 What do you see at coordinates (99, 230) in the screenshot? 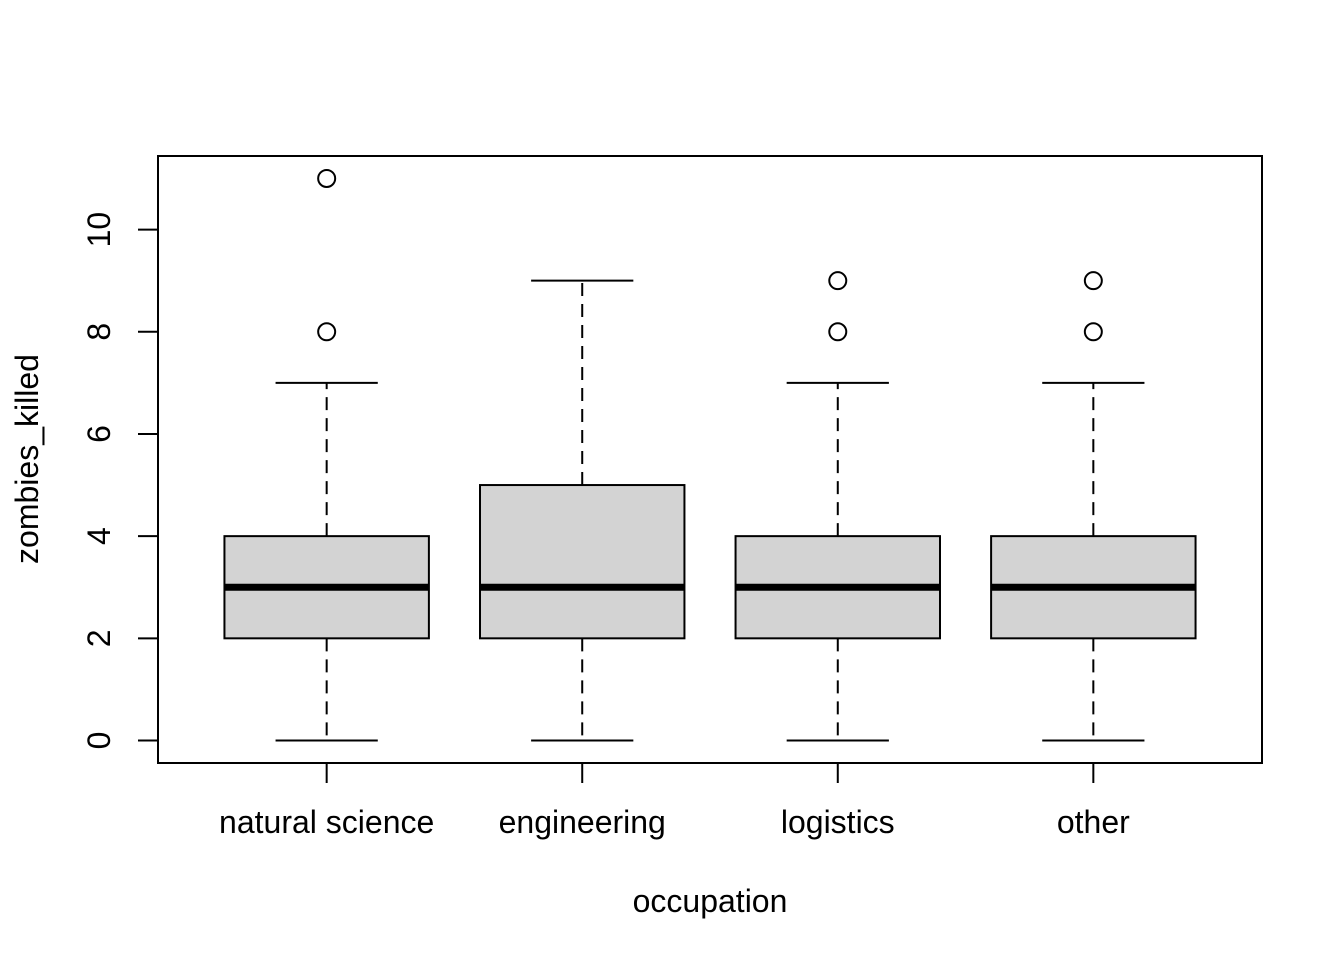
I see `y-tick-label: 10` at bounding box center [99, 230].